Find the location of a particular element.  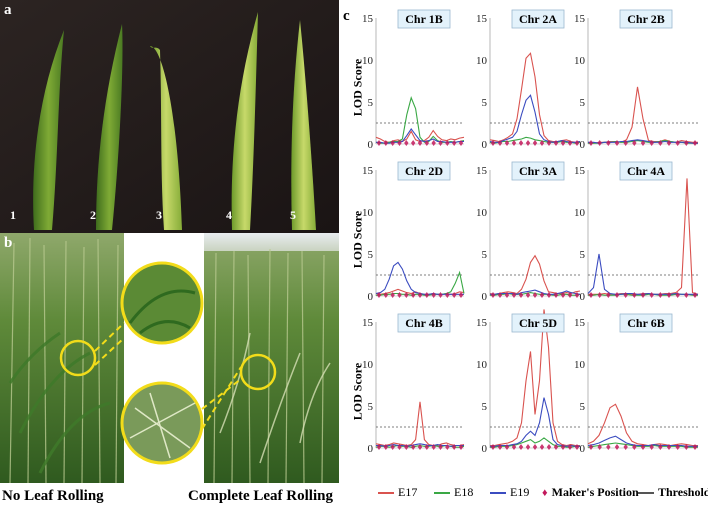

series-e18-chr-2d is located at coordinates (420, 283).